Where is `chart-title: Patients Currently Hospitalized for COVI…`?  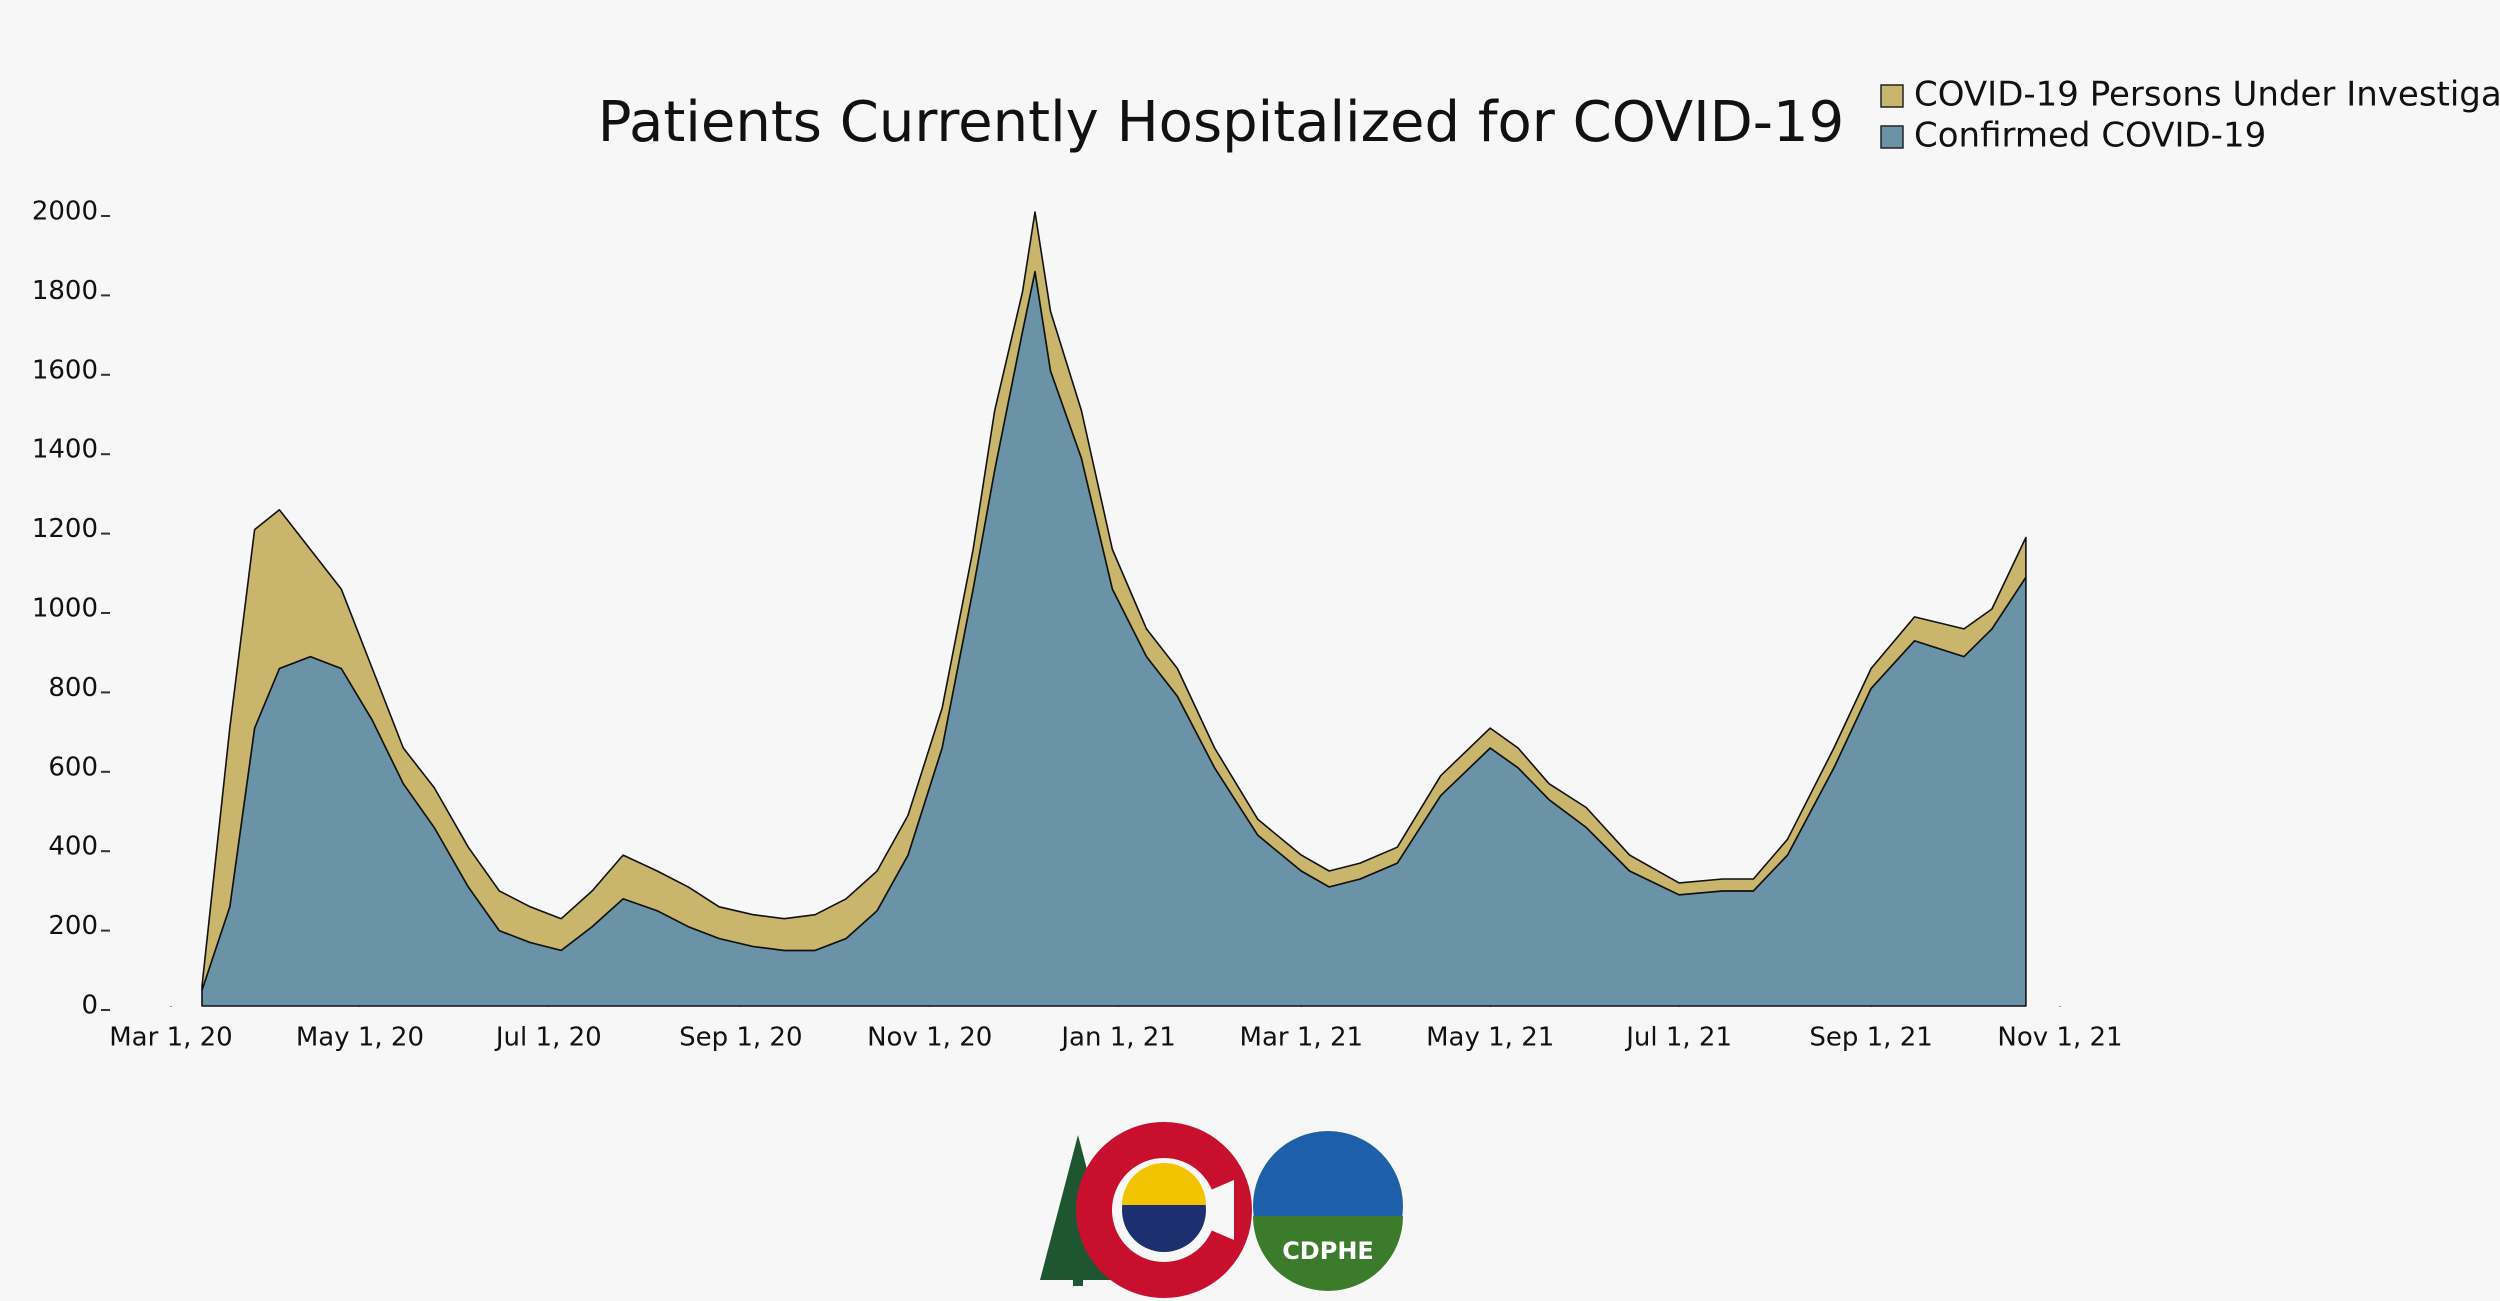
chart-title: Patients Currently Hospitalized for COVI… is located at coordinates (1221, 122).